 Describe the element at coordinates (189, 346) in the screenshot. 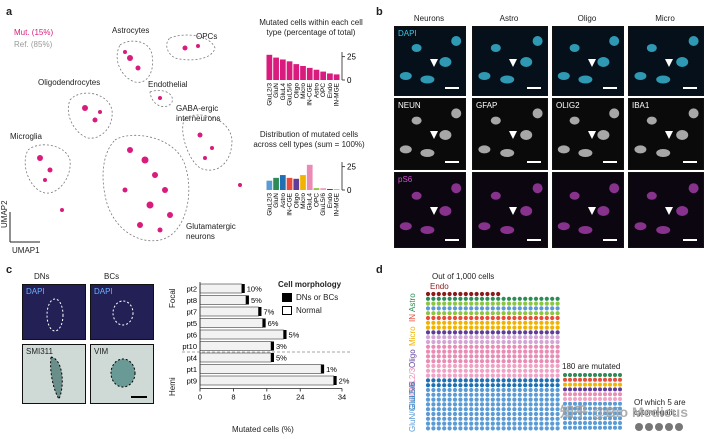

I see `chart3-ylabel-5: pt10` at that location.